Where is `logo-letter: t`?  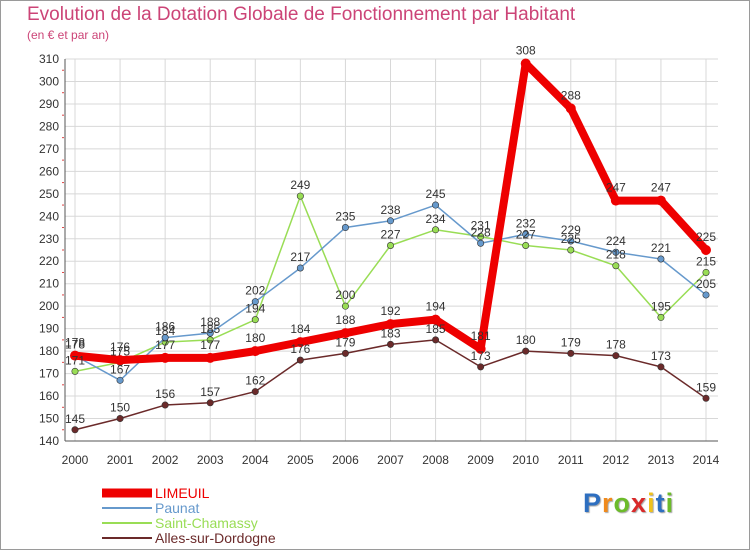
logo-letter: t is located at coordinates (660, 503).